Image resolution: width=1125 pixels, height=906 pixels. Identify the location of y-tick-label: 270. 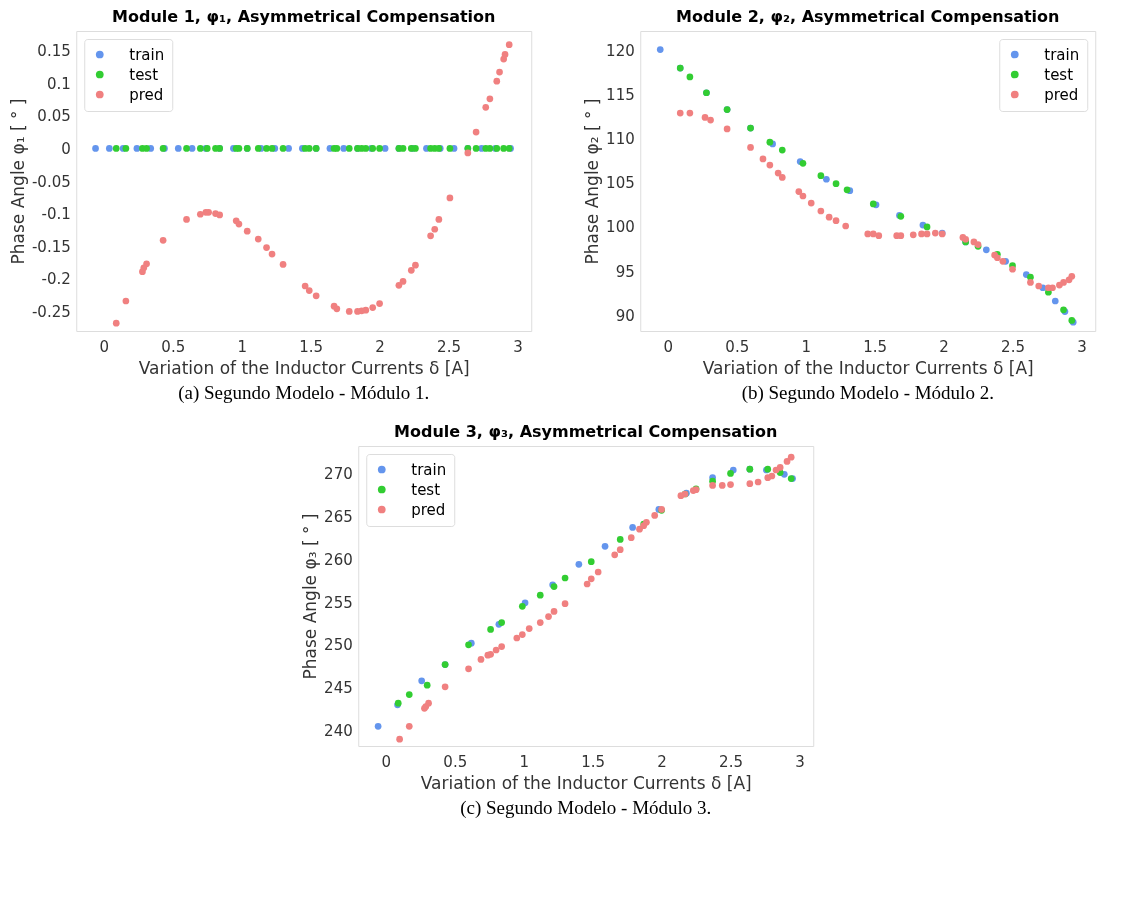
(338, 473).